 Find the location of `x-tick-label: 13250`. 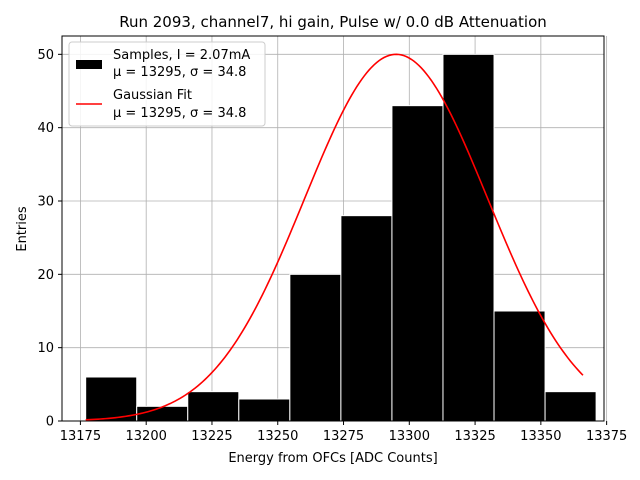

x-tick-label: 13250 is located at coordinates (277, 436).